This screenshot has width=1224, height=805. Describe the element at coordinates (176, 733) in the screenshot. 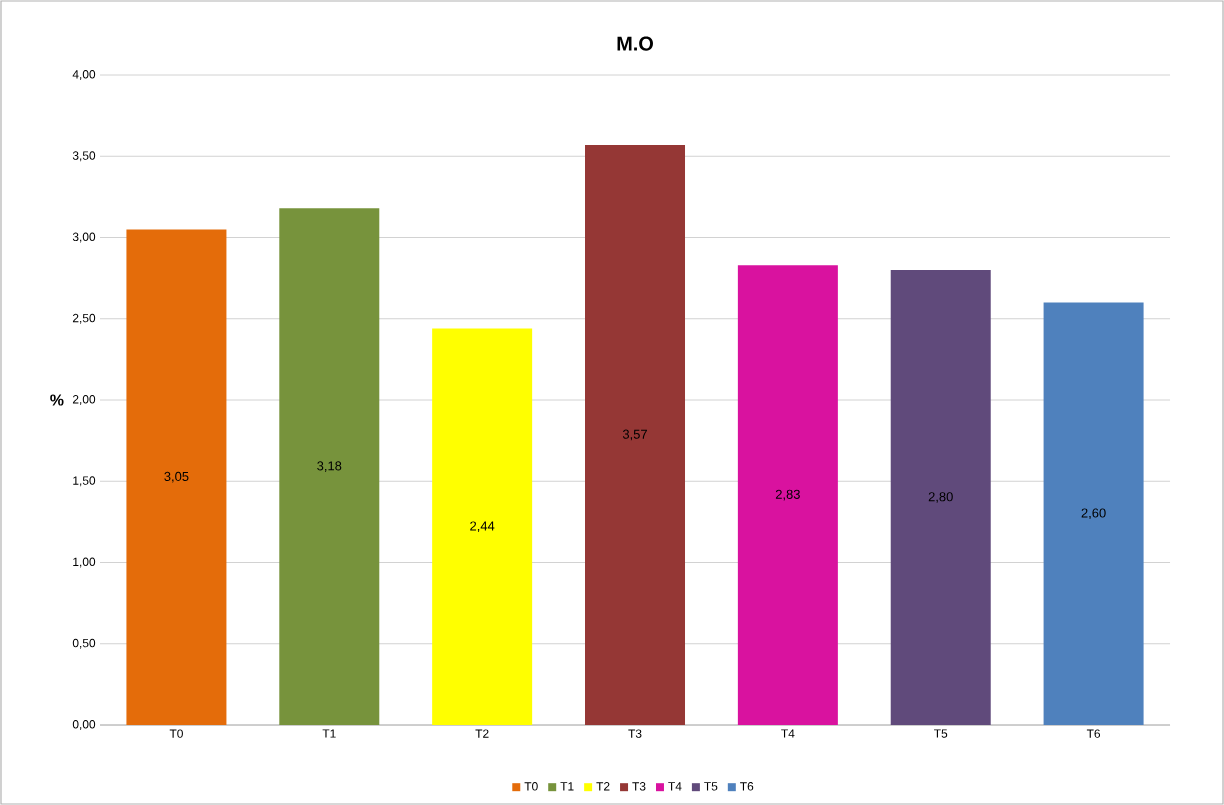

I see `x-tick-label: T0` at that location.